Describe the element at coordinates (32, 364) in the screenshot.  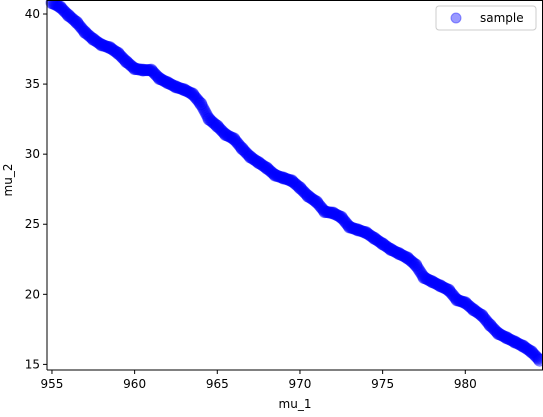
I see `y-tick-label: 15` at that location.